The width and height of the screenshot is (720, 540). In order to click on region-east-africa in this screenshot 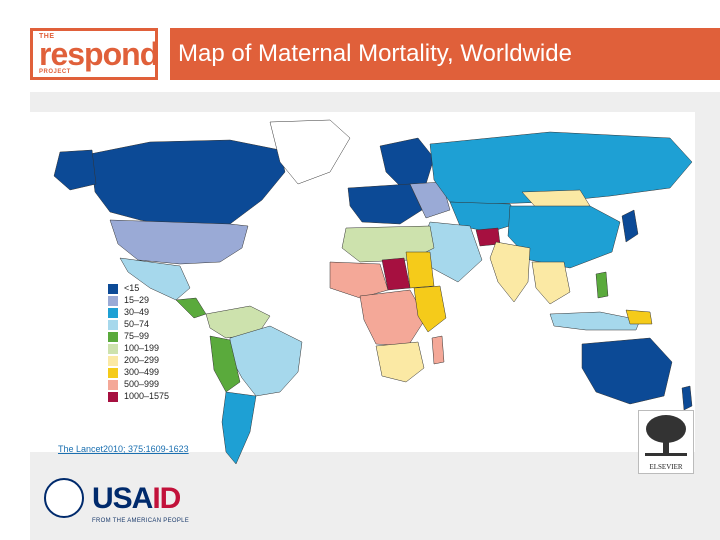, I will do `click(430, 309)`.